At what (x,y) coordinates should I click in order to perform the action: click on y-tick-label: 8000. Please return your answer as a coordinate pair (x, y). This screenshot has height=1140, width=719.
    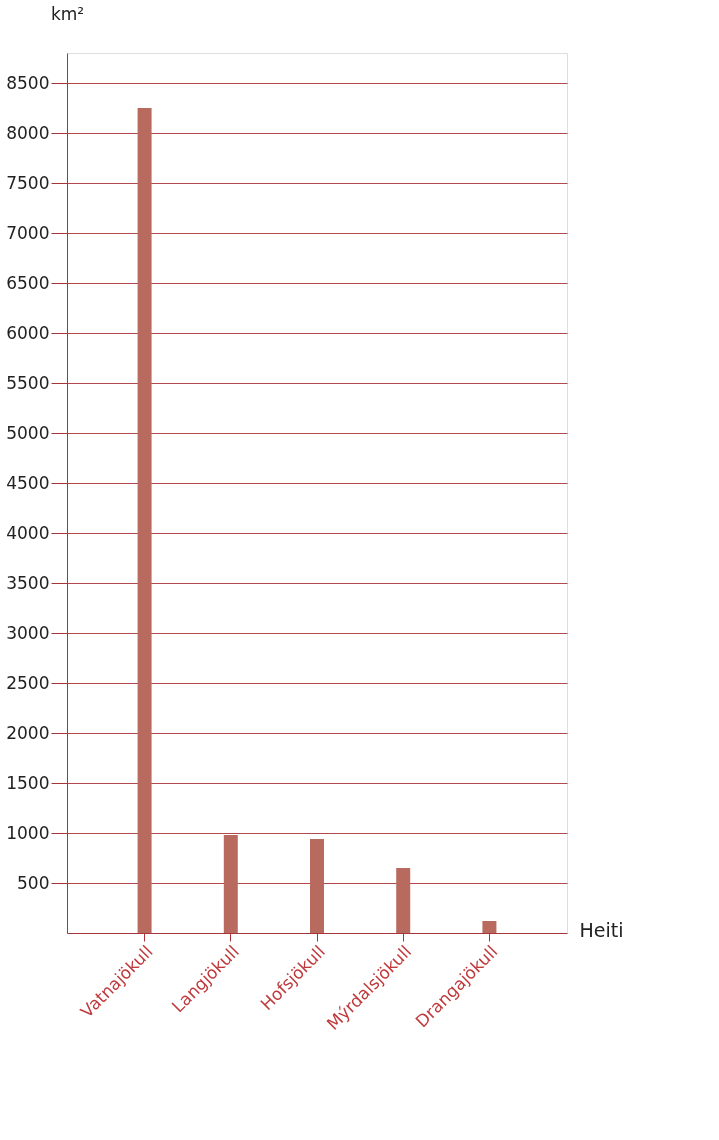
    Looking at the image, I should click on (28, 132).